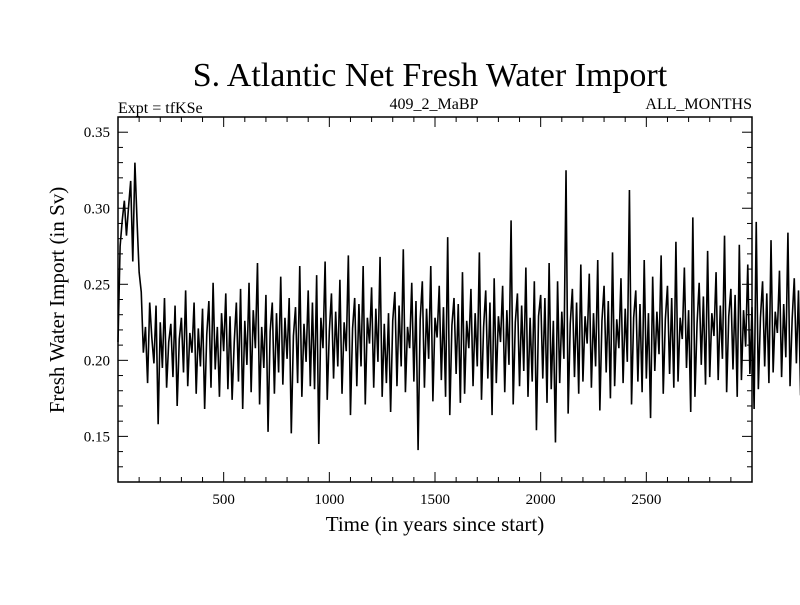  I want to click on subtitle-left: Expt = tfKSe, so click(160, 108).